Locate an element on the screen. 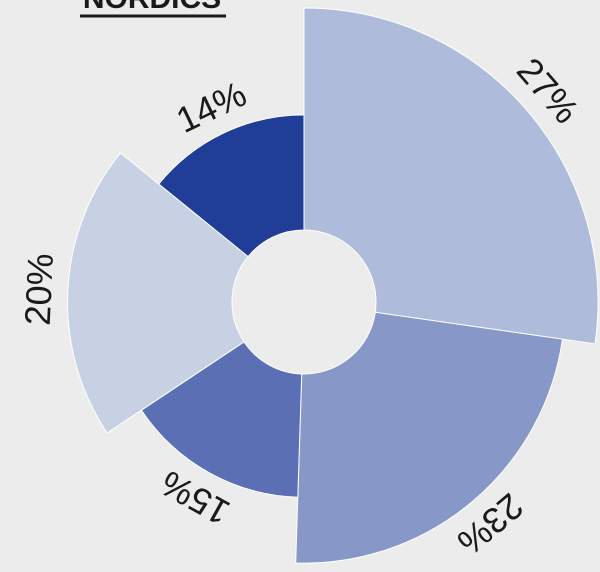 The image size is (600, 572). value-label: 20% is located at coordinates (39, 289).